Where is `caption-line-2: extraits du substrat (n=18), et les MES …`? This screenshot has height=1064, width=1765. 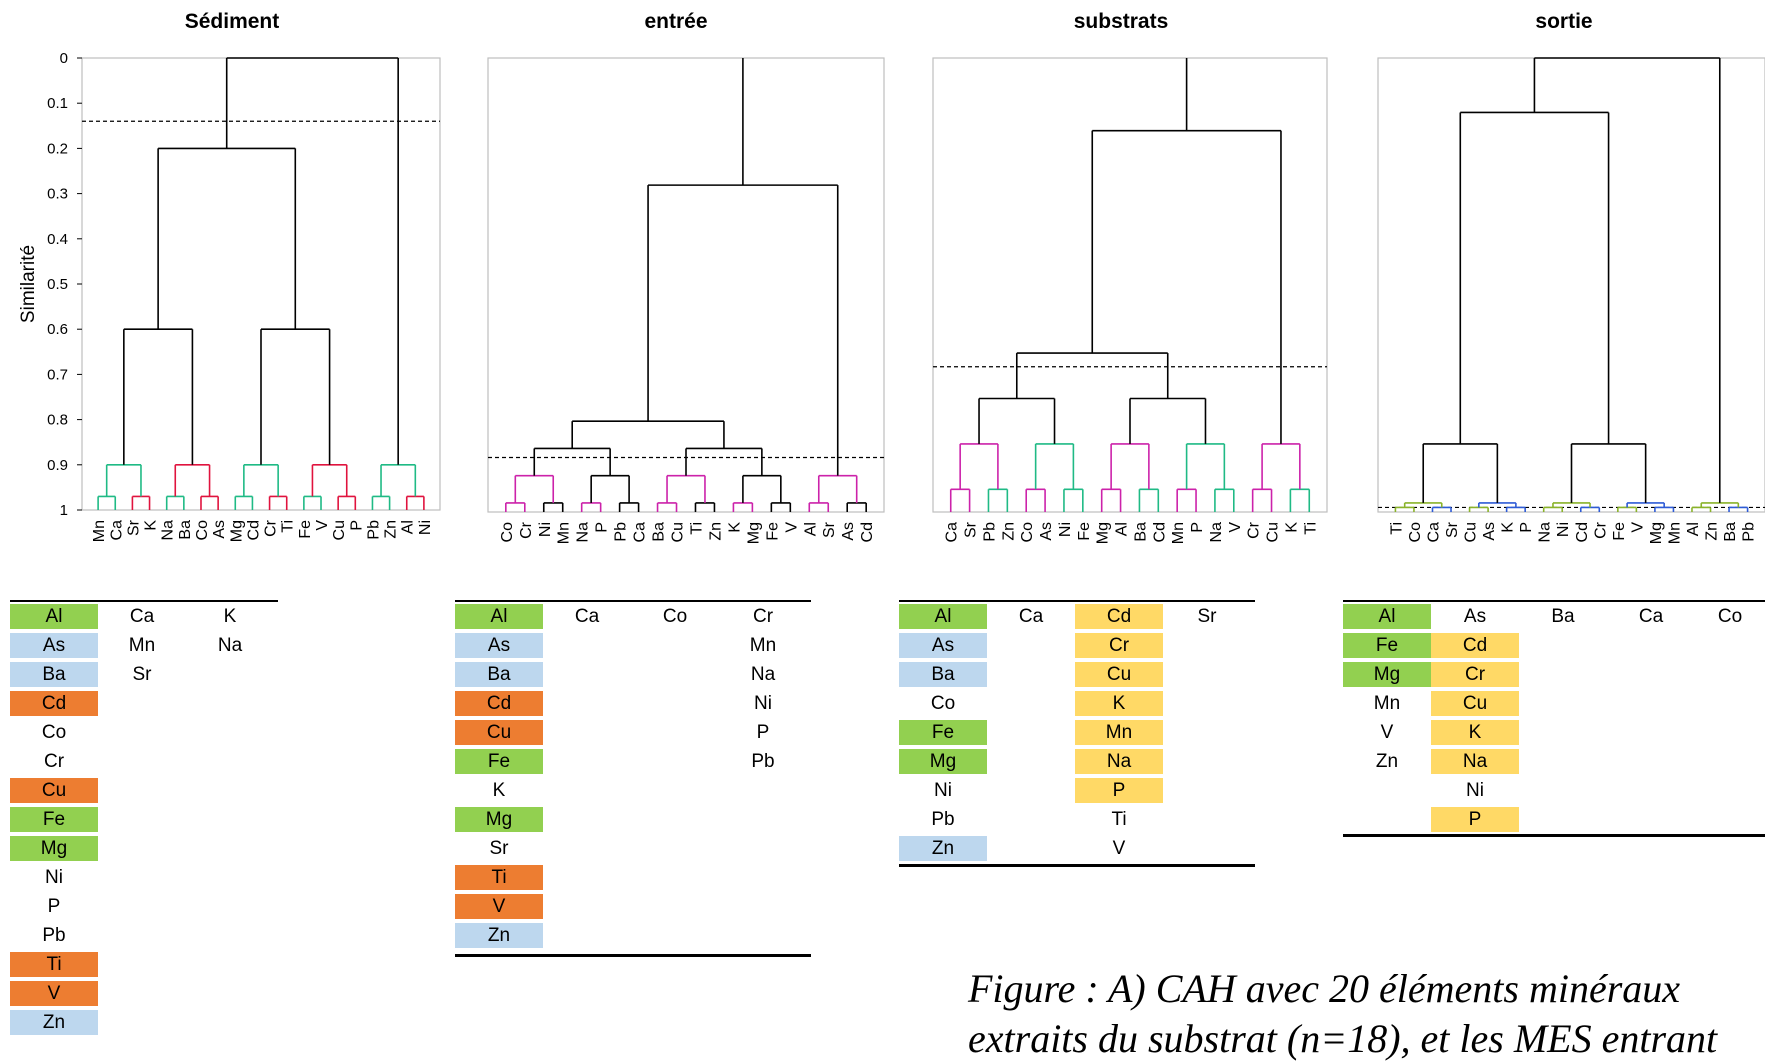
caption-line-2: extraits du substrat (n=18), et les MES … is located at coordinates (1343, 1038).